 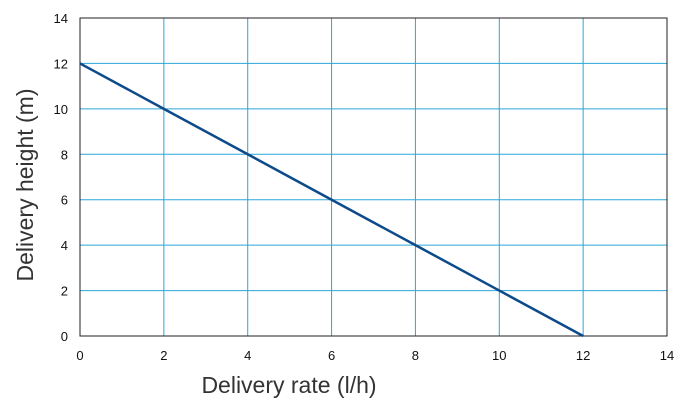 What do you see at coordinates (61, 18) in the screenshot?
I see `y-tick-label: 14` at bounding box center [61, 18].